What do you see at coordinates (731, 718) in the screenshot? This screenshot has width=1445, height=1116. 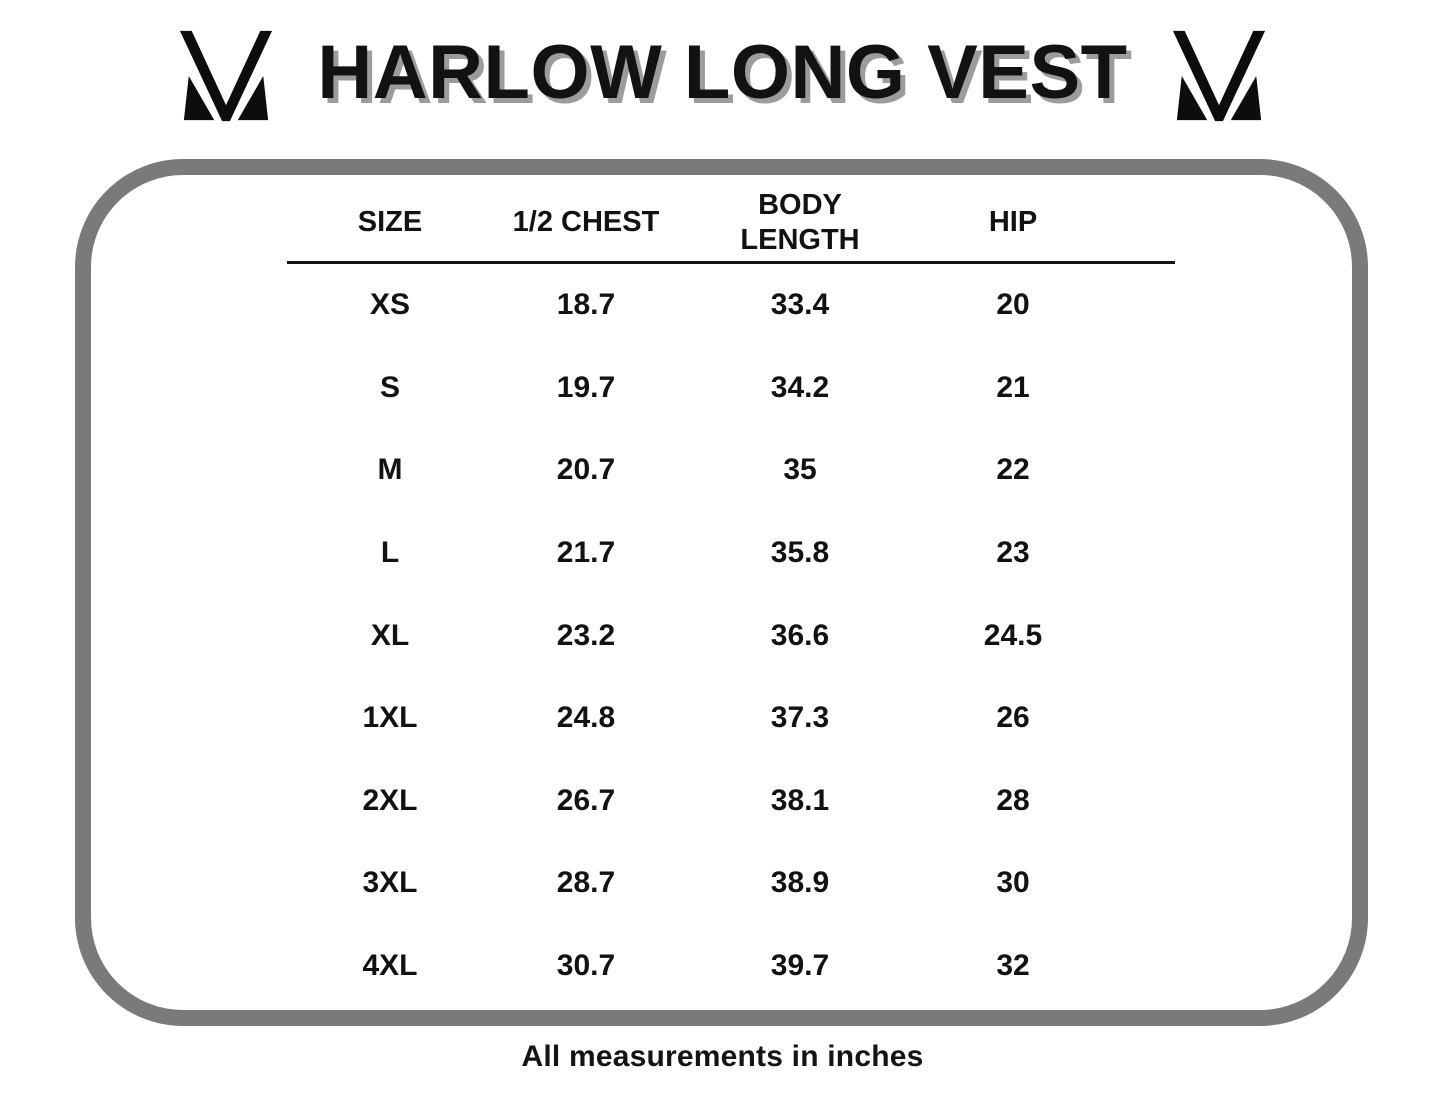 I see `table-row-1xl: 1XL 24.8 37.3 26` at bounding box center [731, 718].